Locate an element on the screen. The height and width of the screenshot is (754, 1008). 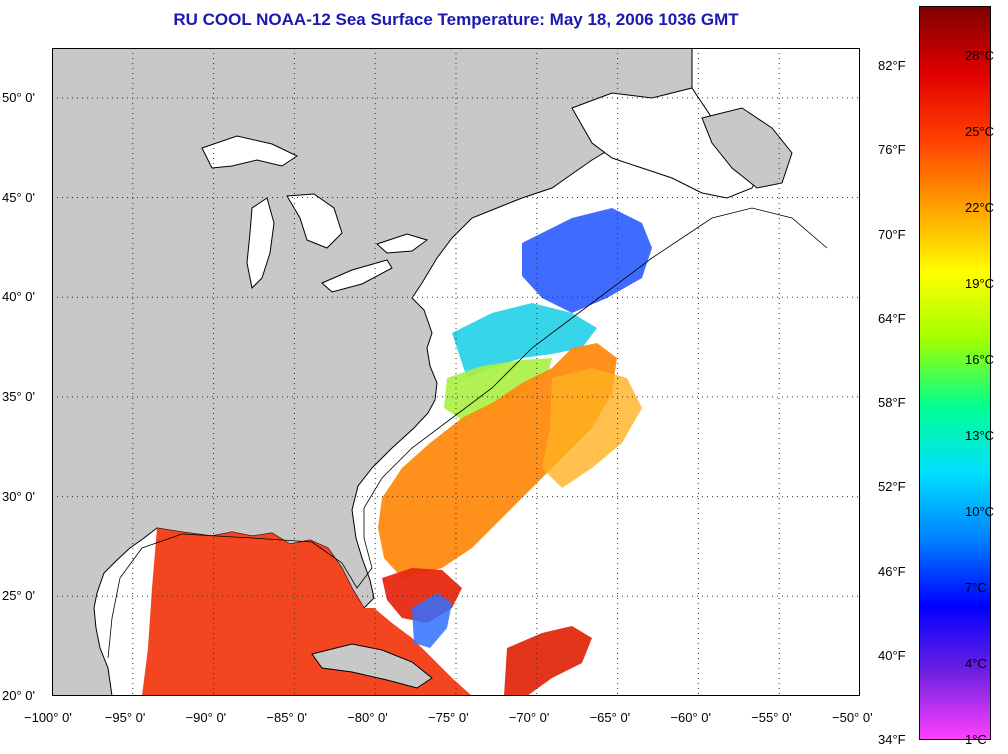
colorbar-fahrenheit-label: 58°F is located at coordinates (892, 402).